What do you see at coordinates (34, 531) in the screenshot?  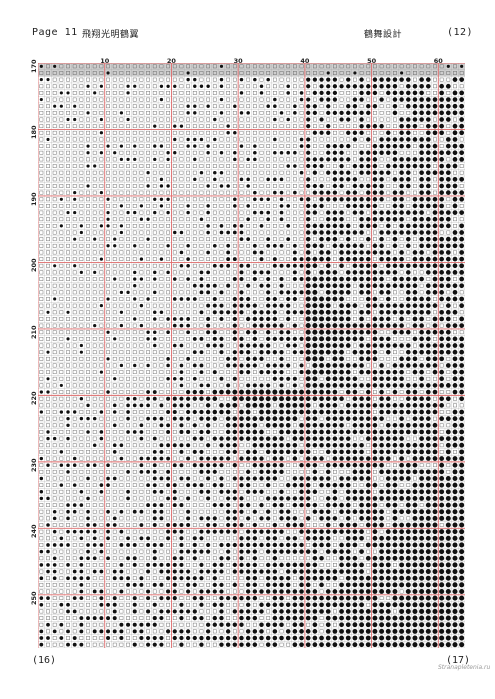 I see `y-tick-label: 240` at bounding box center [34, 531].